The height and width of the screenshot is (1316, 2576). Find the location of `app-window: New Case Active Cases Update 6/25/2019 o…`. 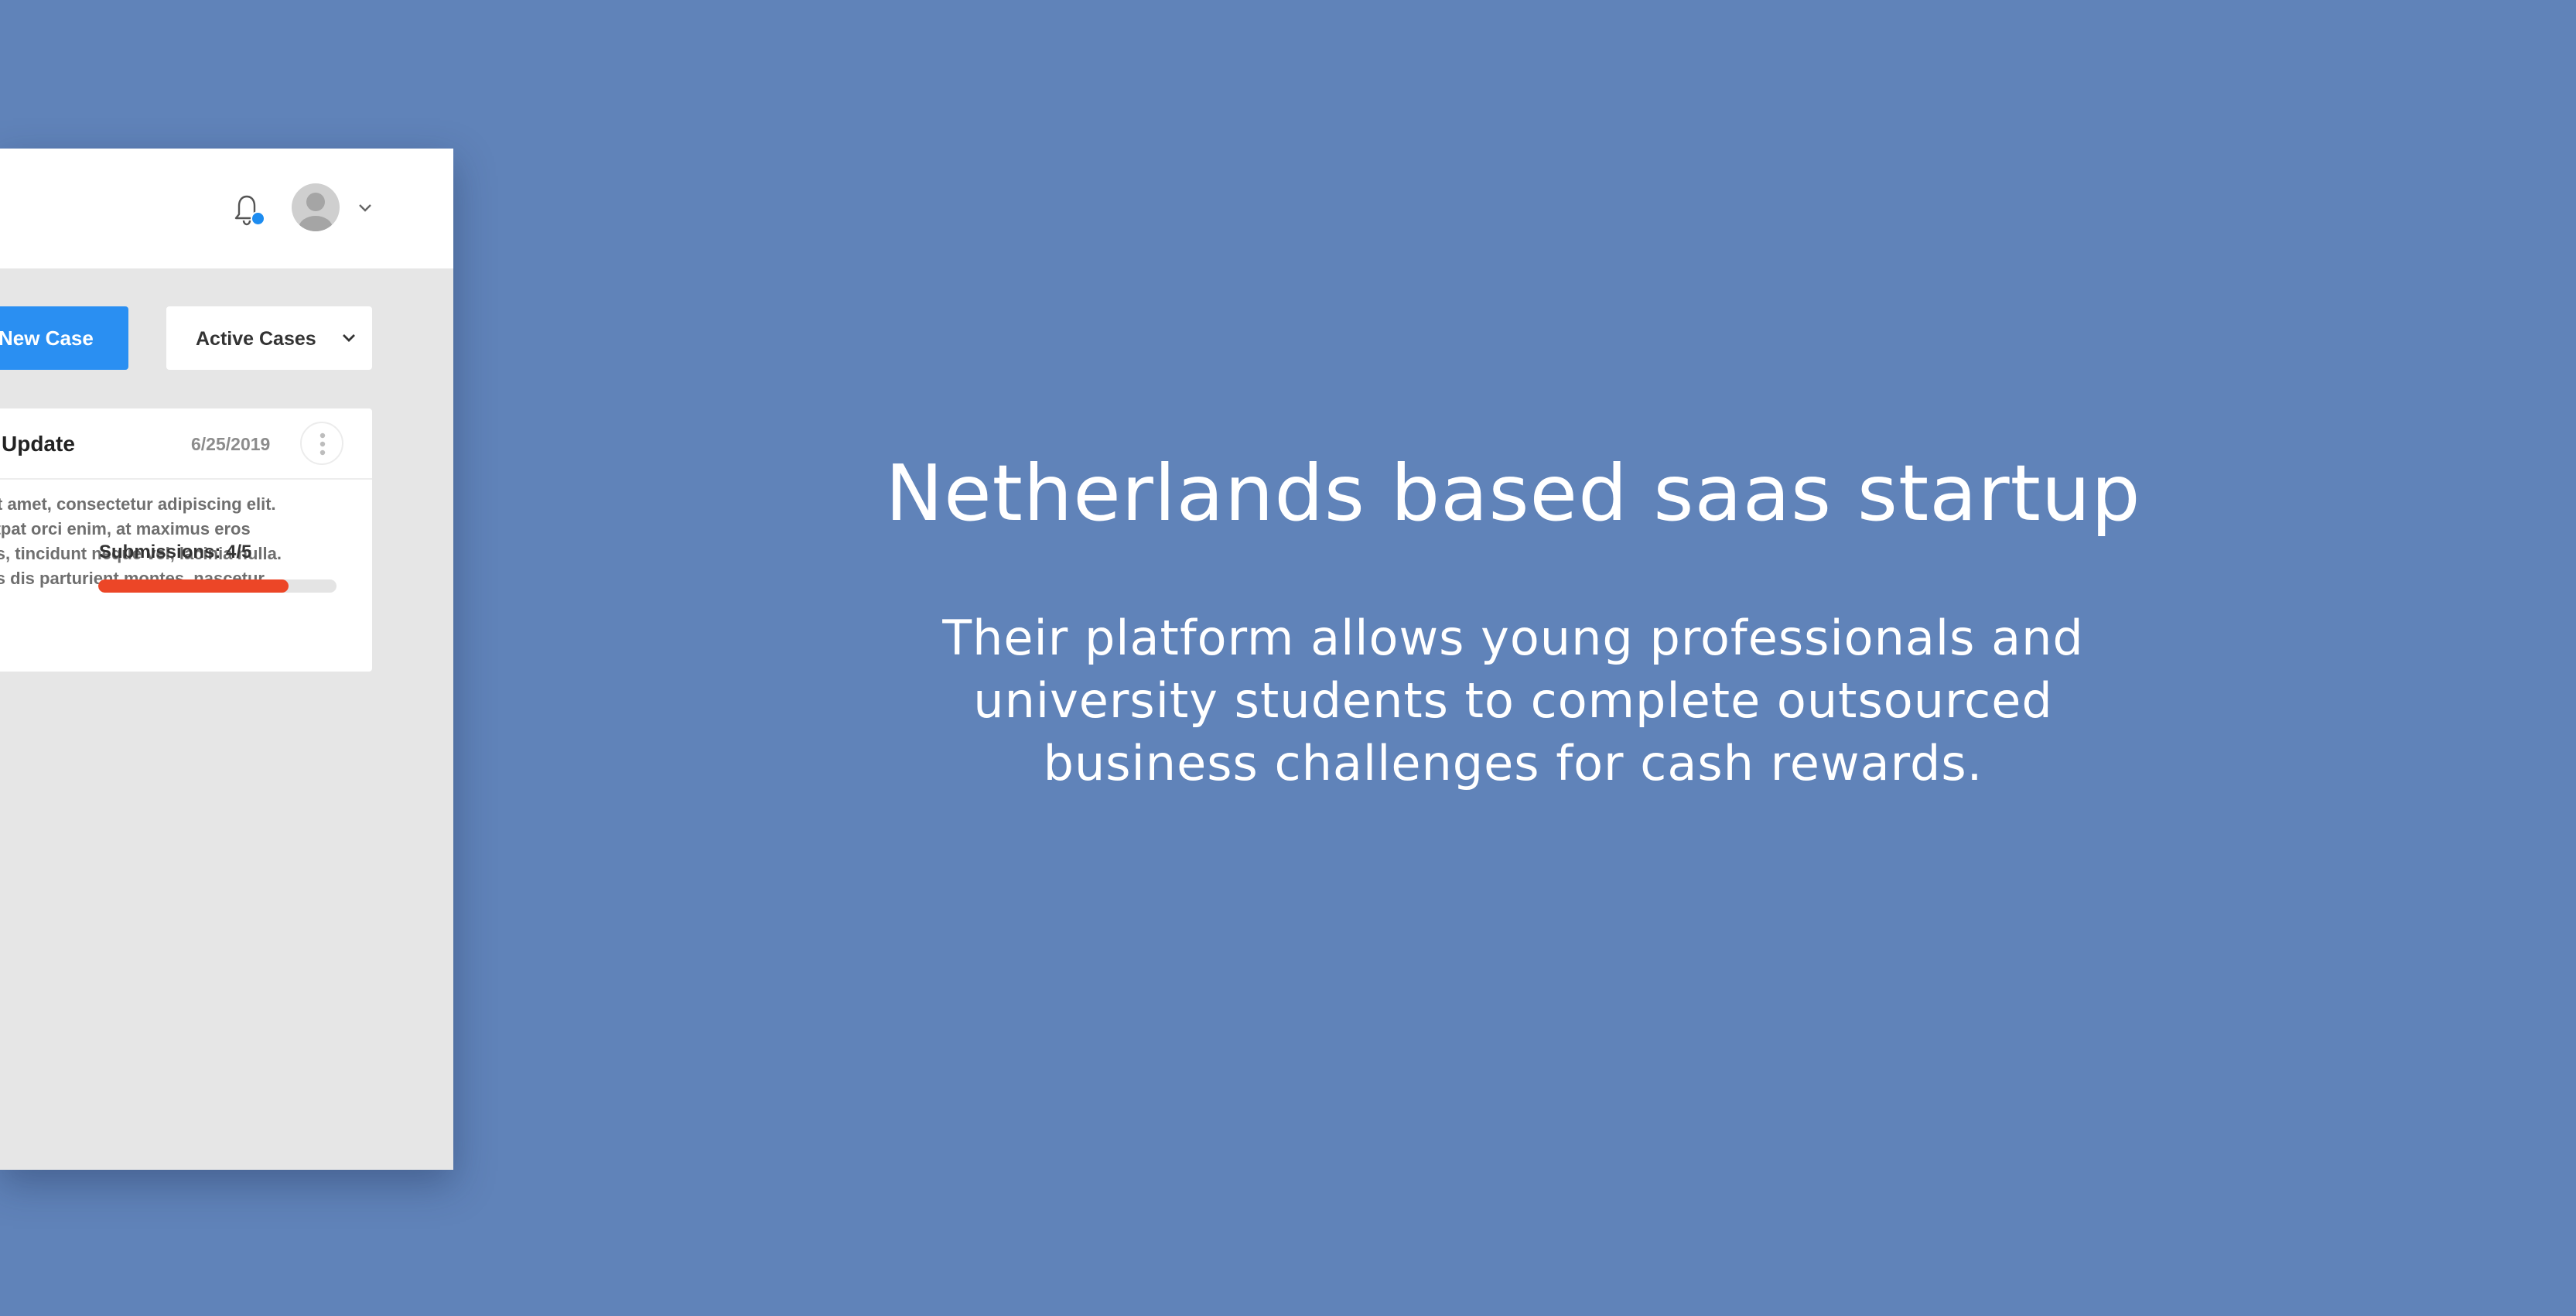

app-window: New Case Active Cases Update 6/25/2019 o… is located at coordinates (226, 660).